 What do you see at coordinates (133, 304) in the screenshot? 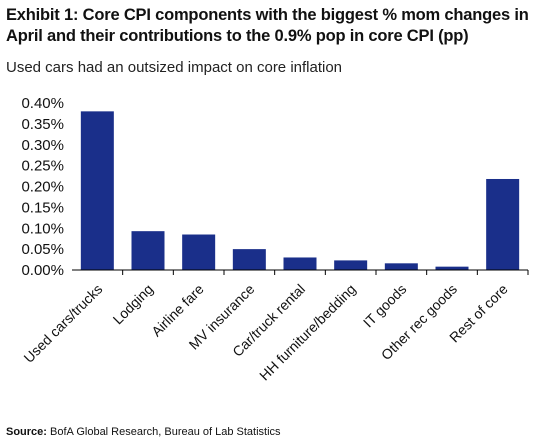
I see `x-tick-label: Lodging` at bounding box center [133, 304].